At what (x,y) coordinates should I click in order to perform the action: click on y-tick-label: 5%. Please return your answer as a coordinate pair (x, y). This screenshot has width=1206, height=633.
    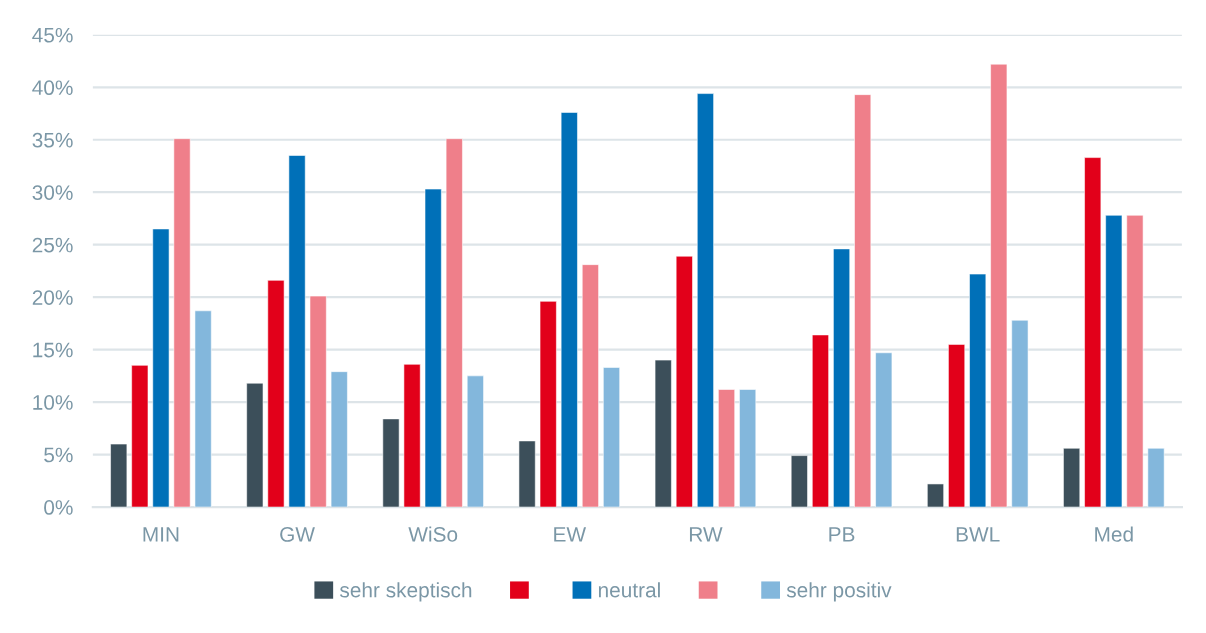
    Looking at the image, I should click on (58, 455).